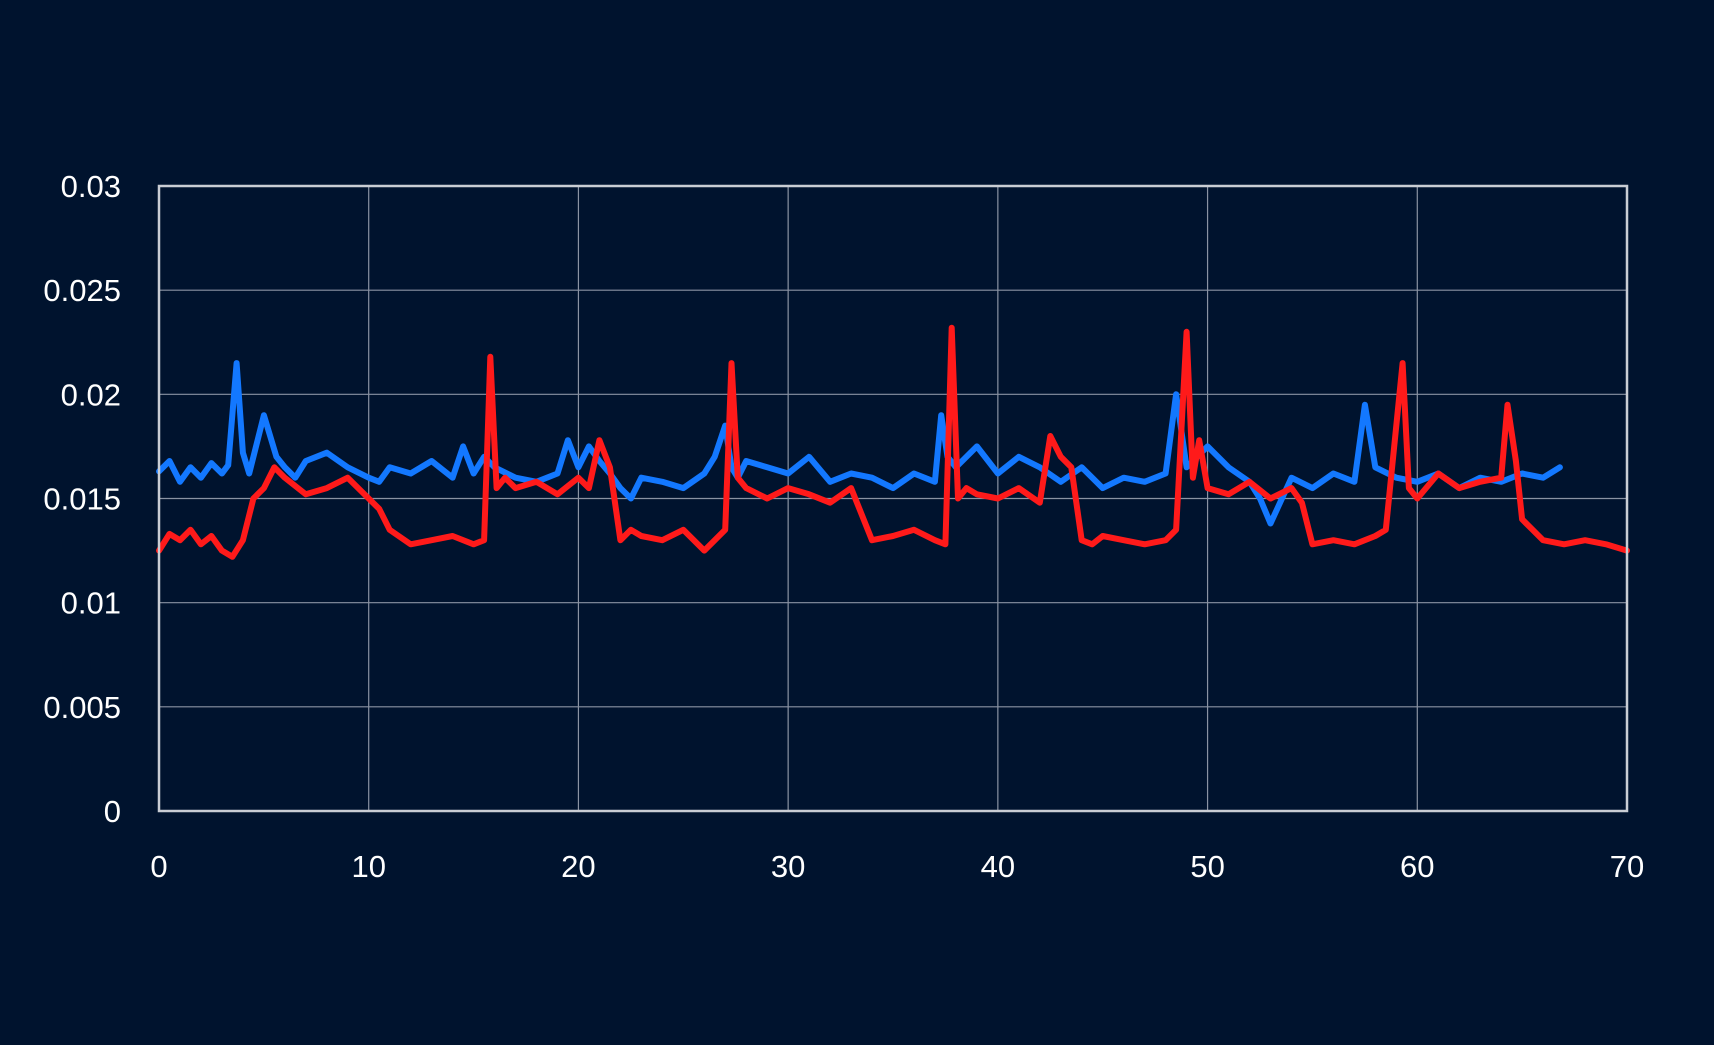 This screenshot has height=1045, width=1714. What do you see at coordinates (998, 866) in the screenshot?
I see `x-tick-label: 40` at bounding box center [998, 866].